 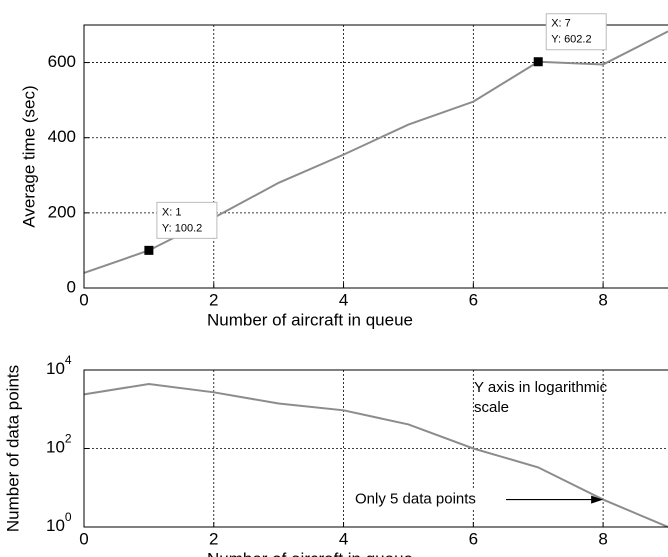 I want to click on datatip-x: X: 7, so click(x=561, y=24).